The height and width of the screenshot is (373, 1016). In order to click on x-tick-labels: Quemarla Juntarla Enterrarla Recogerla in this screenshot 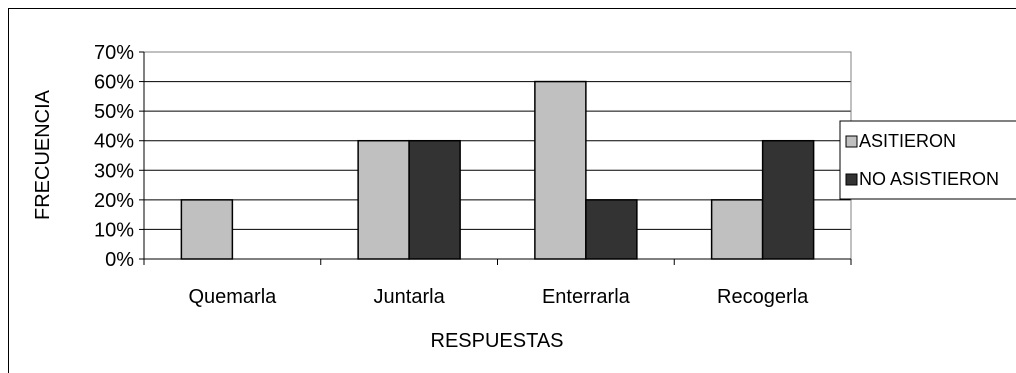, I will do `click(498, 297)`.